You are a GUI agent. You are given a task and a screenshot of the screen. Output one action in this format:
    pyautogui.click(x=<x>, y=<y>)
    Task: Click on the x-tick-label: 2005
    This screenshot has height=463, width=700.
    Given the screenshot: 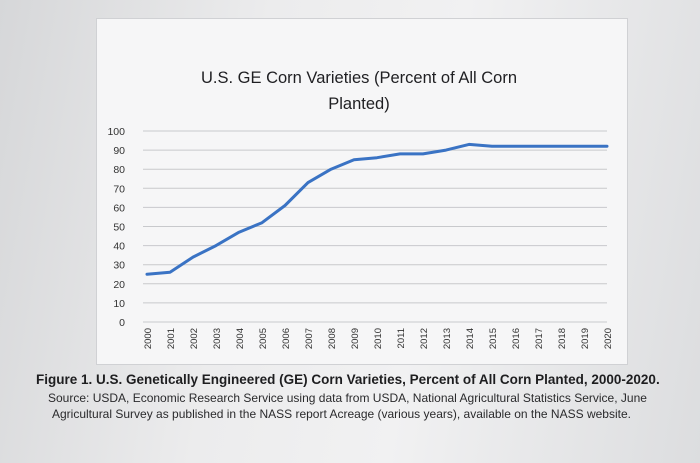 What is the action you would take?
    pyautogui.click(x=263, y=338)
    